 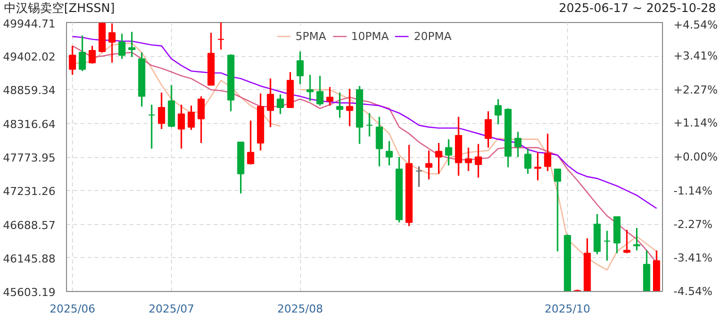 I want to click on chart-title: 中汉锡卖空[ZHSSN], so click(x=59, y=8).